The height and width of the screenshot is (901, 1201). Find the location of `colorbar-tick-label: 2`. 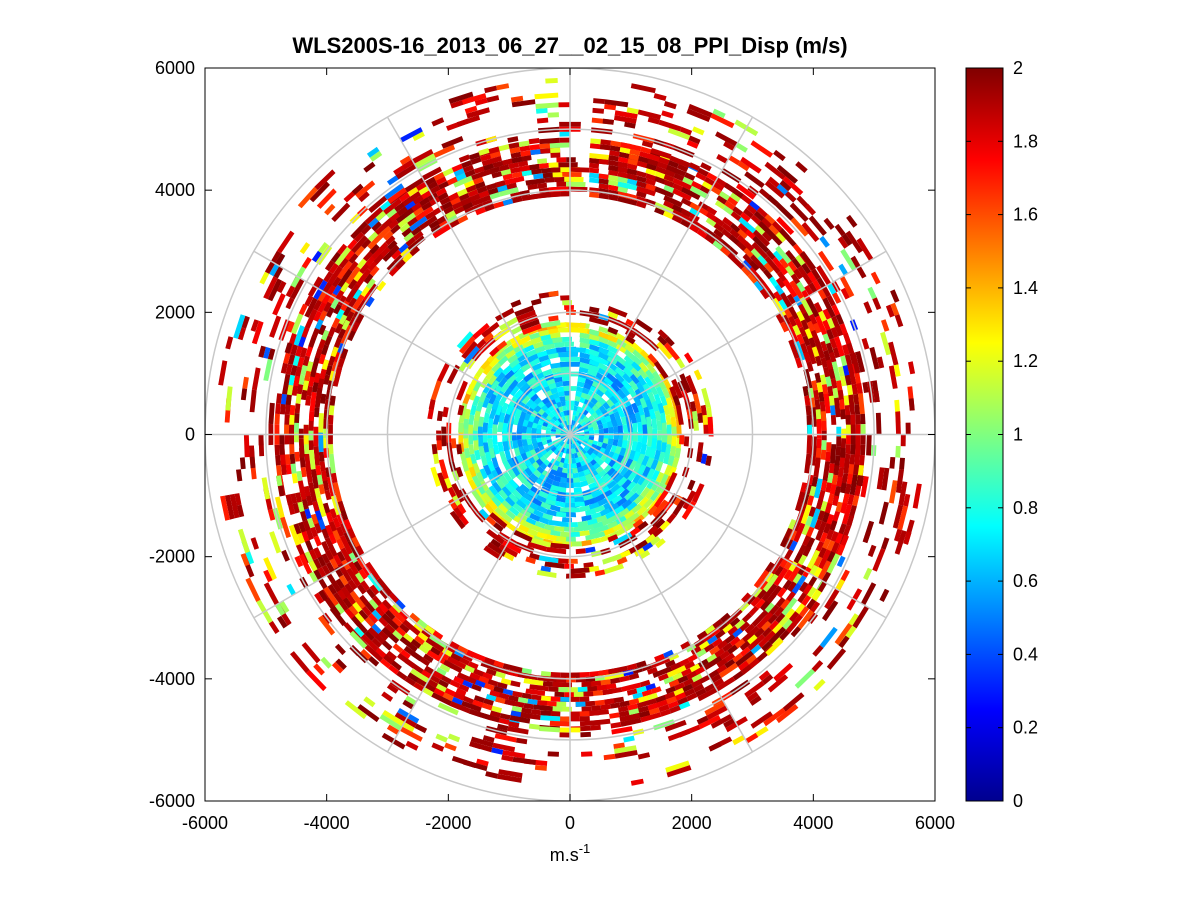

colorbar-tick-label: 2 is located at coordinates (1018, 68).